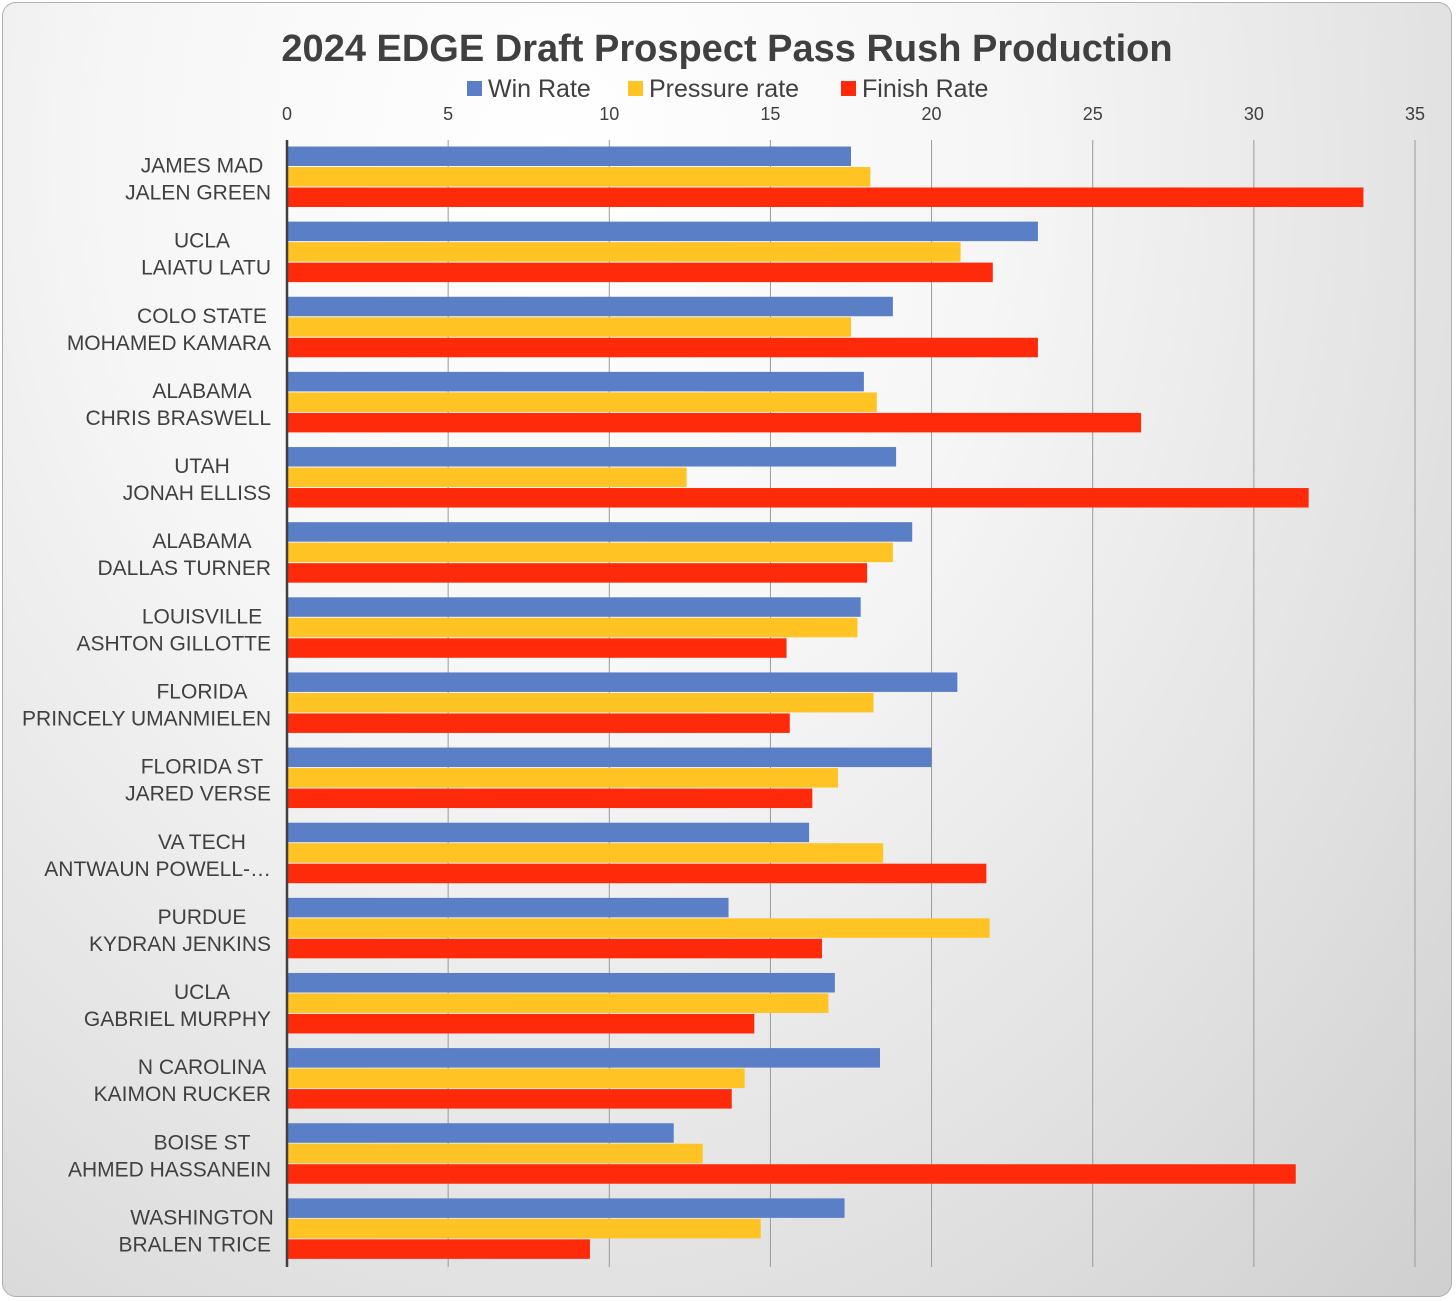  Describe the element at coordinates (539, 89) in the screenshot. I see `legend-label: Win Rate` at that location.